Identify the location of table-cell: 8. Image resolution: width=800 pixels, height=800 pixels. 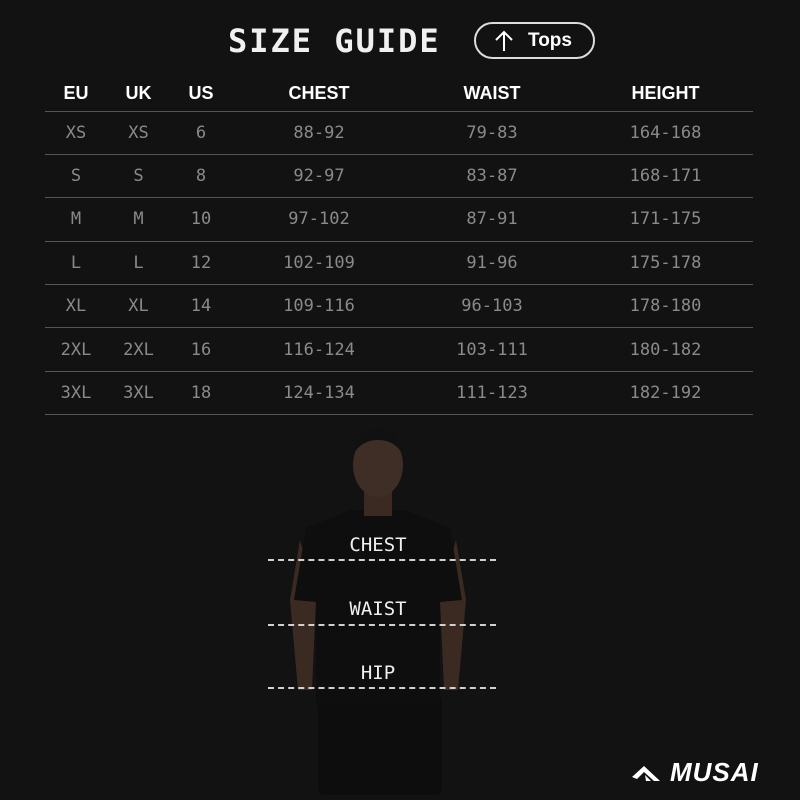
(201, 176).